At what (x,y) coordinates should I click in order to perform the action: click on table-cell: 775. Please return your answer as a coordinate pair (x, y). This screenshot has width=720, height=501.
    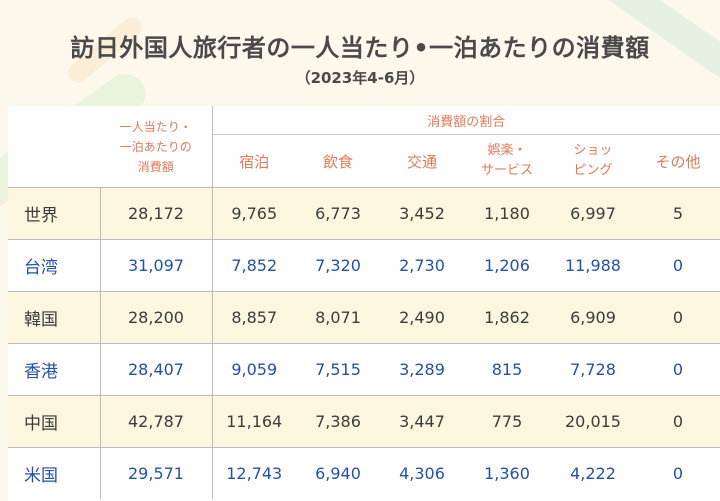
    Looking at the image, I should click on (507, 421).